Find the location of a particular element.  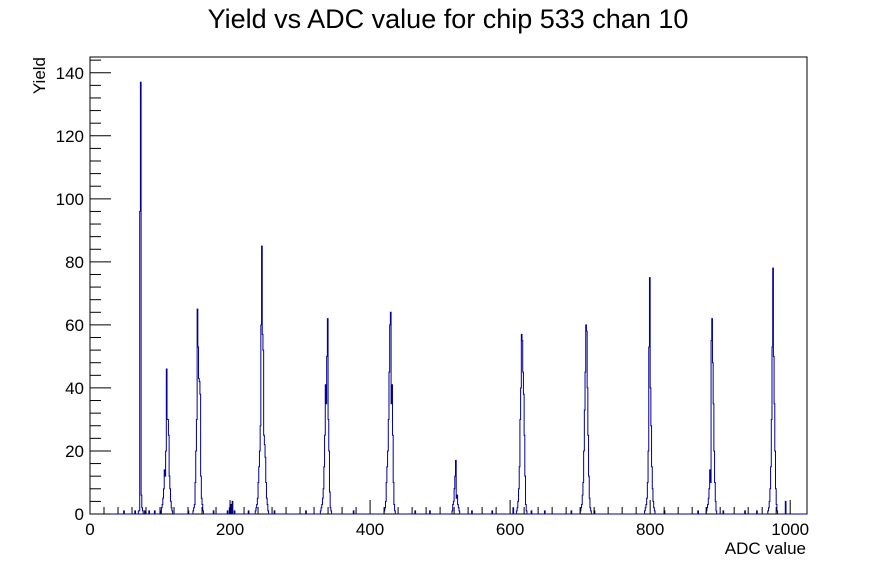

x-tick-label: 800 is located at coordinates (650, 529).